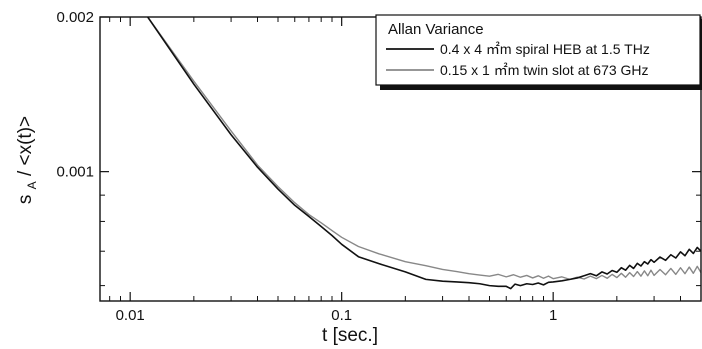 The width and height of the screenshot is (702, 349). I want to click on x-axis-label: t [sec.], so click(350, 335).